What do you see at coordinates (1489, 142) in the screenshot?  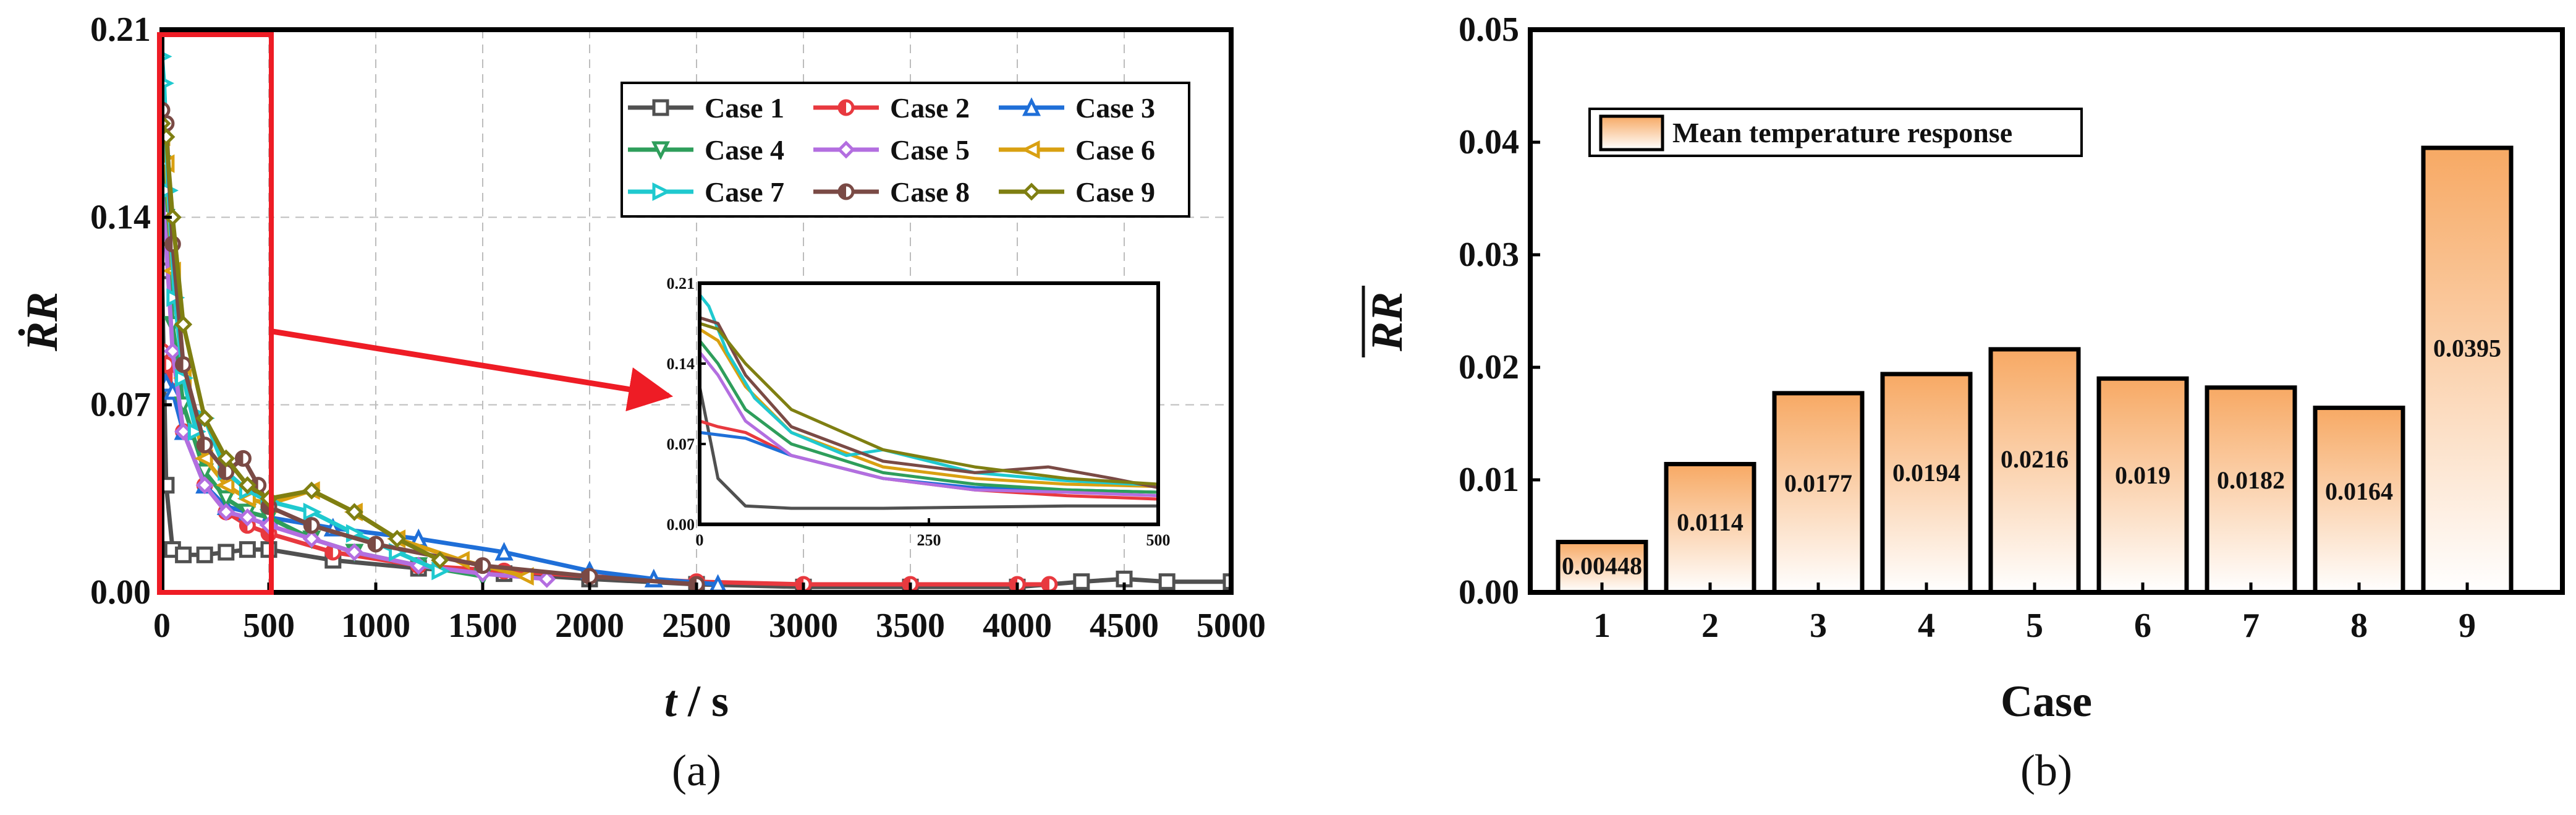 I see `panel-b-ytick-label: 0.04` at bounding box center [1489, 142].